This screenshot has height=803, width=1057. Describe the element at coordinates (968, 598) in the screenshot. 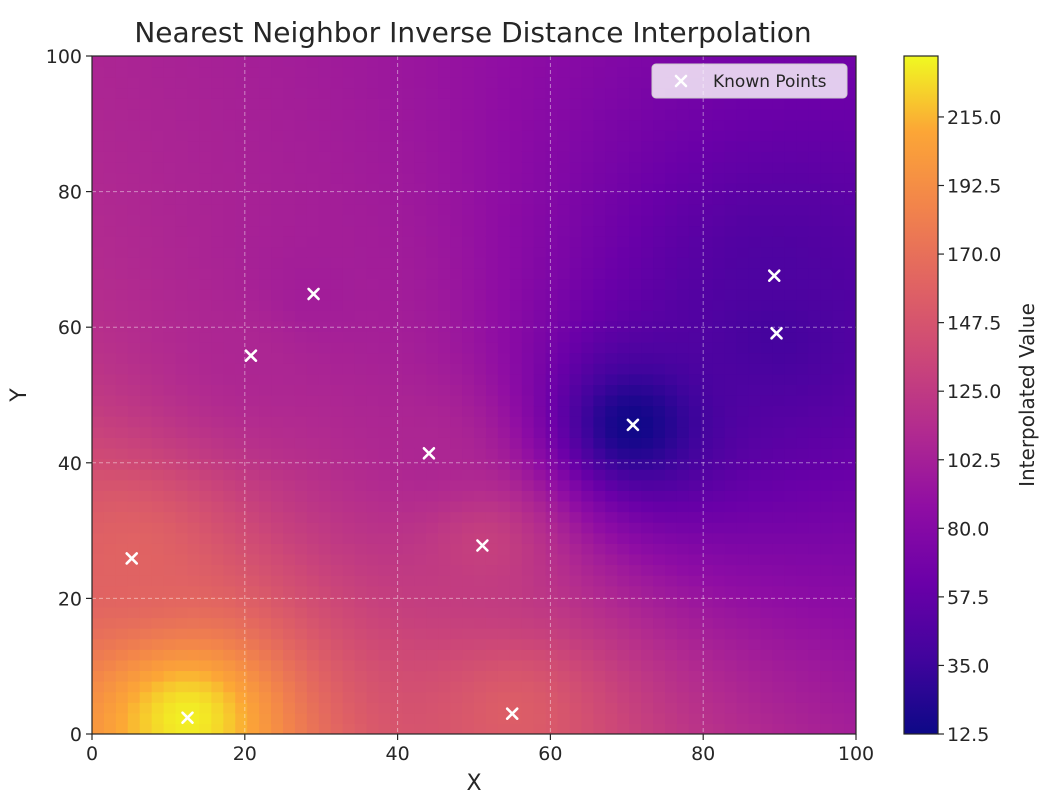

I see `colorbar-tick-label: 57.5` at that location.